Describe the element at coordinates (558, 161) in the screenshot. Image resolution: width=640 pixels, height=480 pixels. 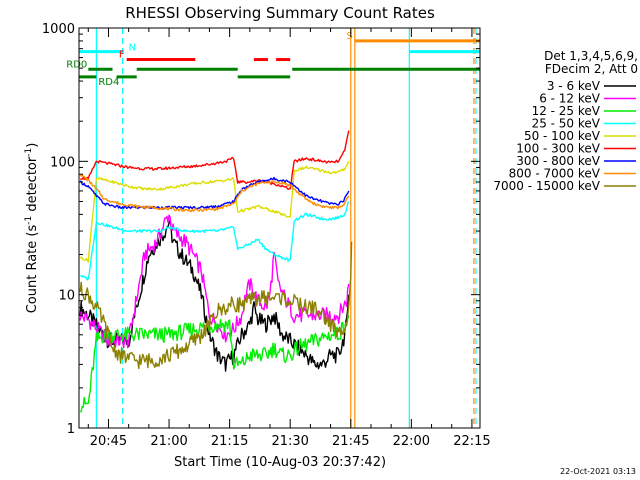
I see `legend-entry-label: 300 - 800 keV` at that location.